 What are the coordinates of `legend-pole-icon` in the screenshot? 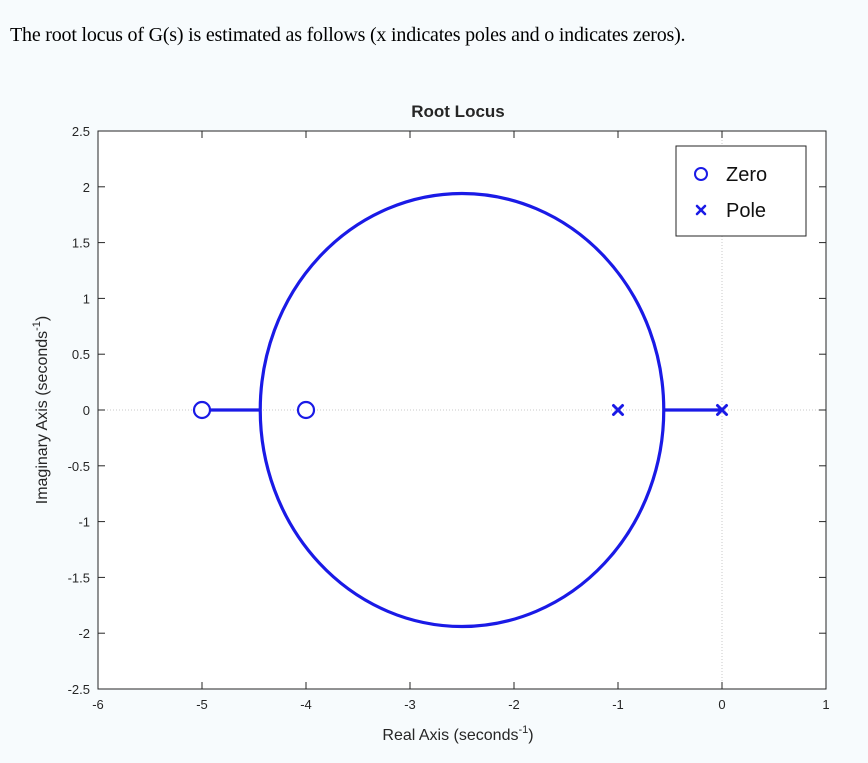 It's located at (701, 210).